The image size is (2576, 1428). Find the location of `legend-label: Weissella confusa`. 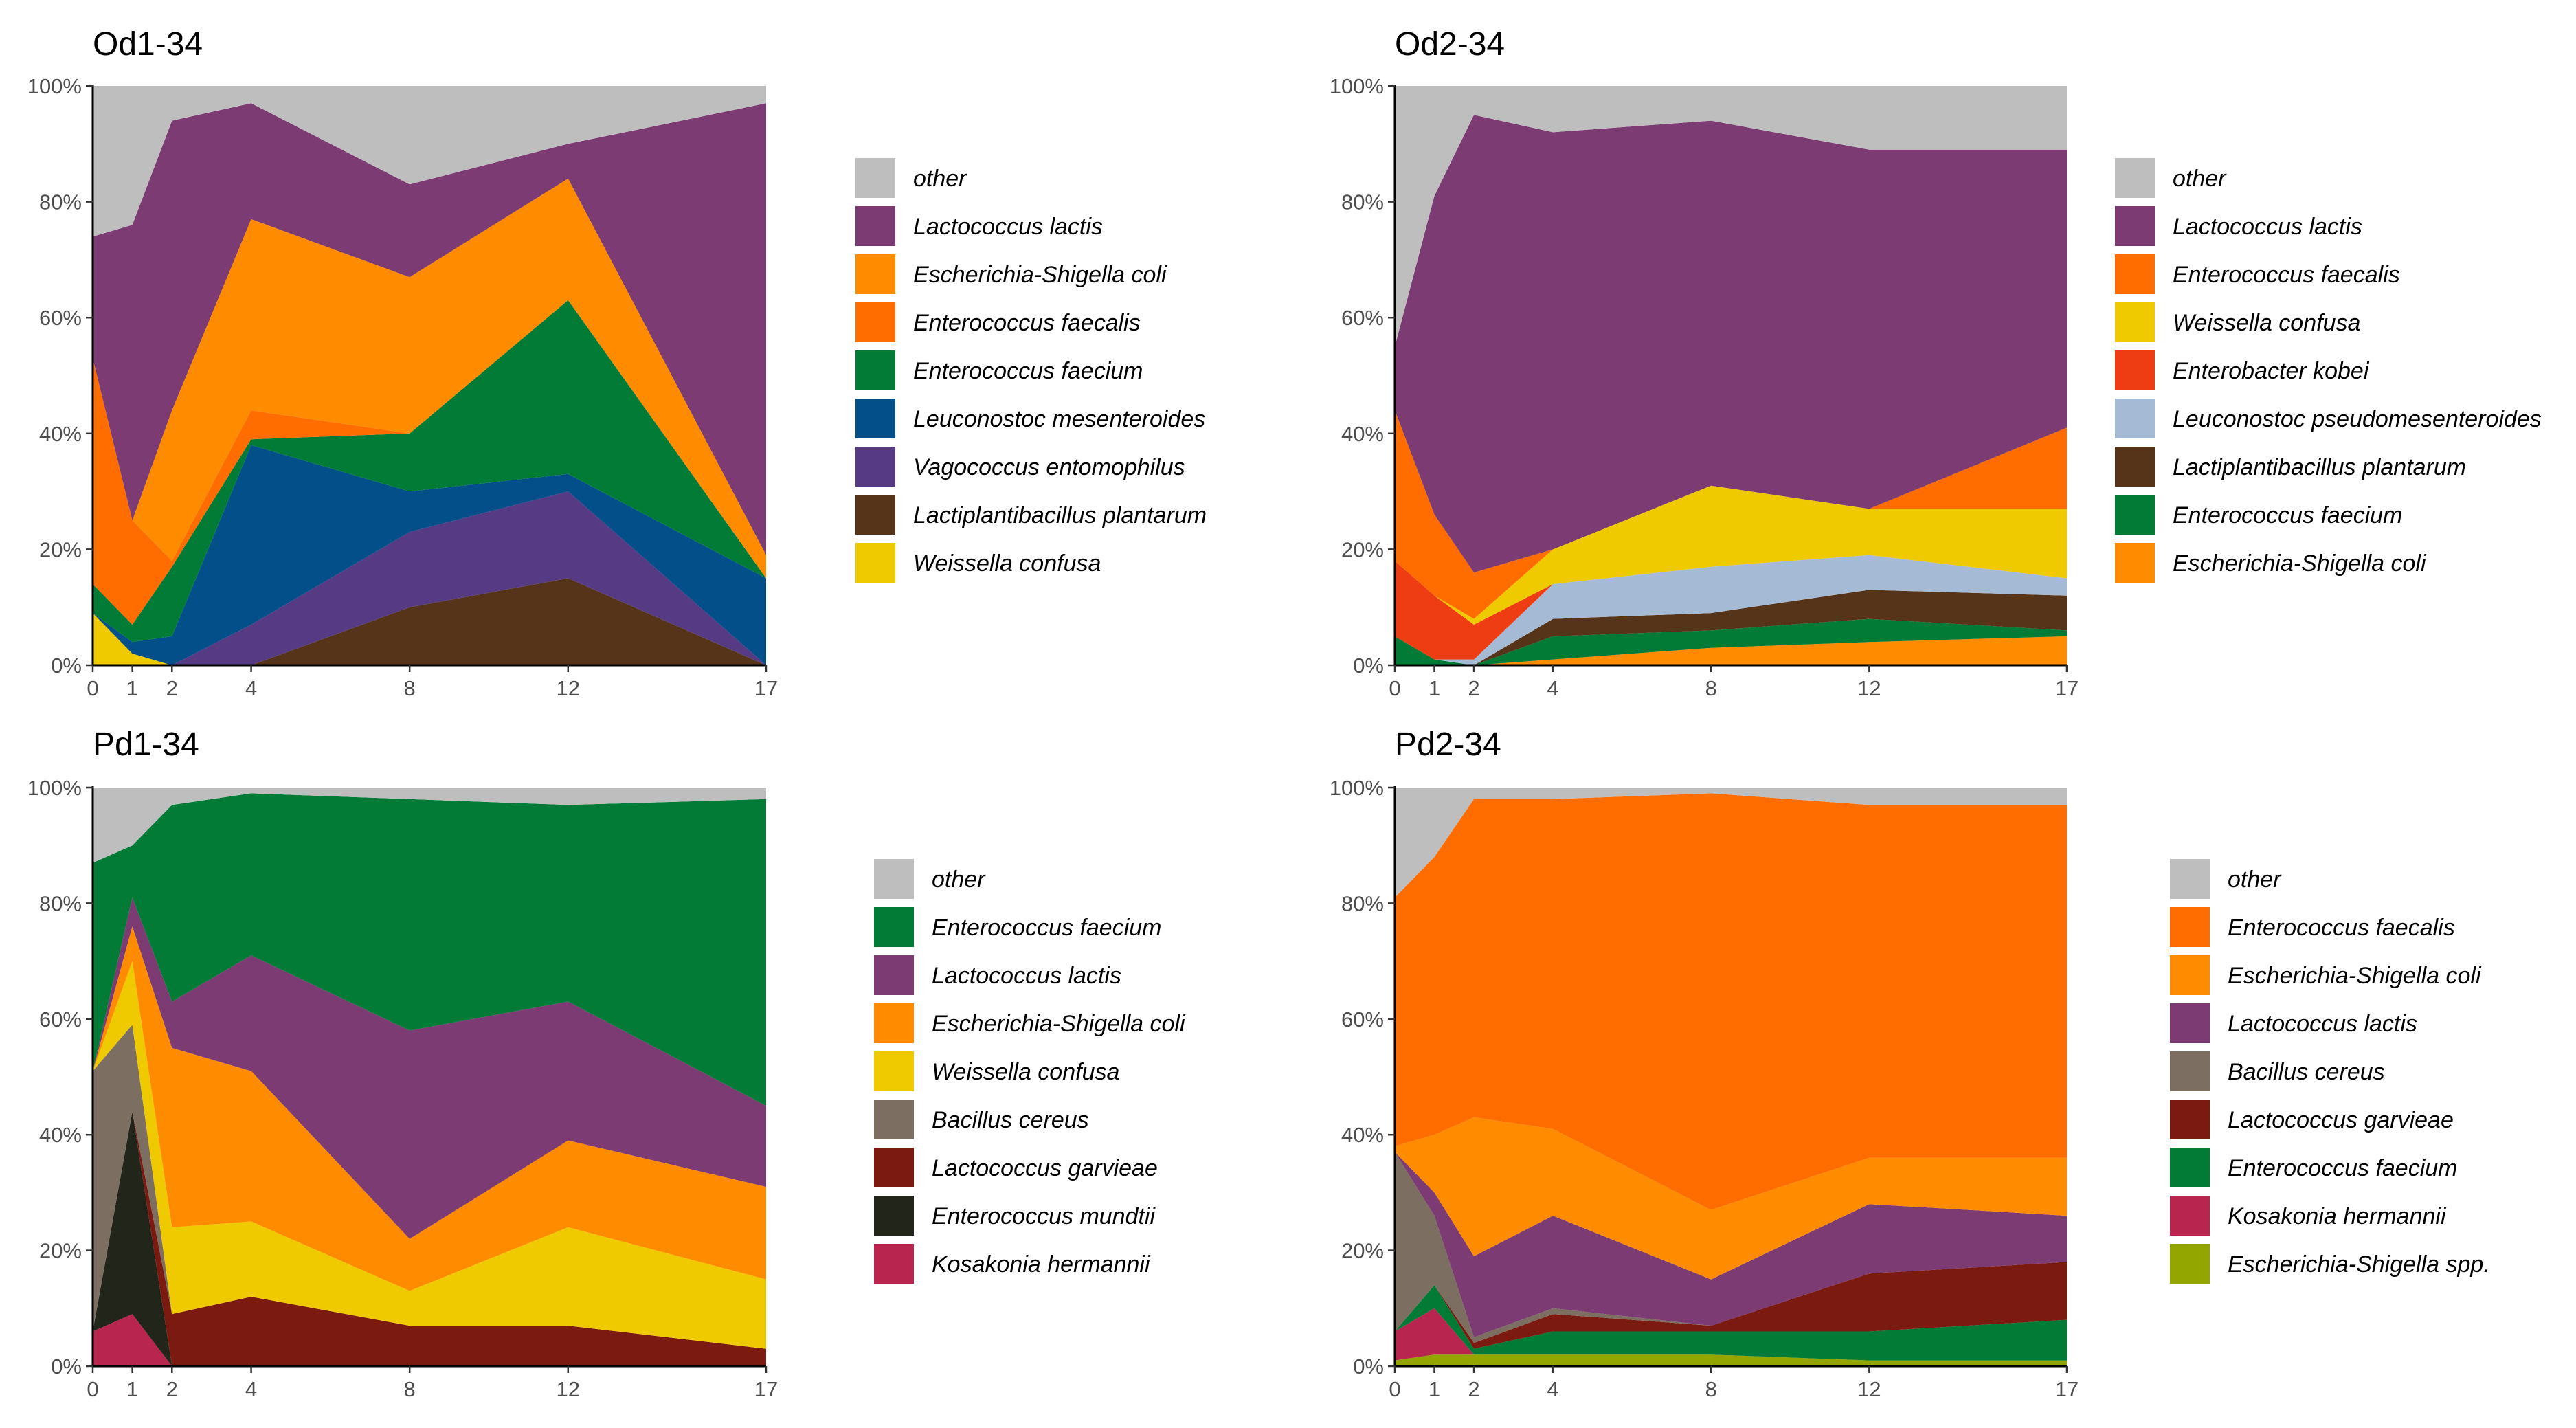

legend-label: Weissella confusa is located at coordinates (1025, 1072).